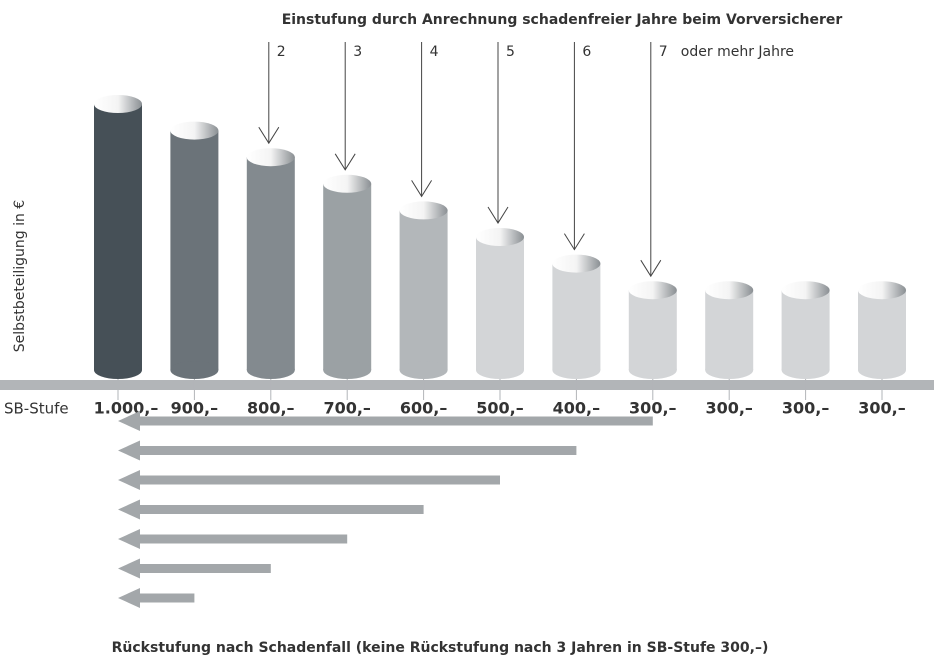 This screenshot has height=662, width=934. What do you see at coordinates (357, 52) in the screenshot?
I see `arrow-label: 3` at bounding box center [357, 52].